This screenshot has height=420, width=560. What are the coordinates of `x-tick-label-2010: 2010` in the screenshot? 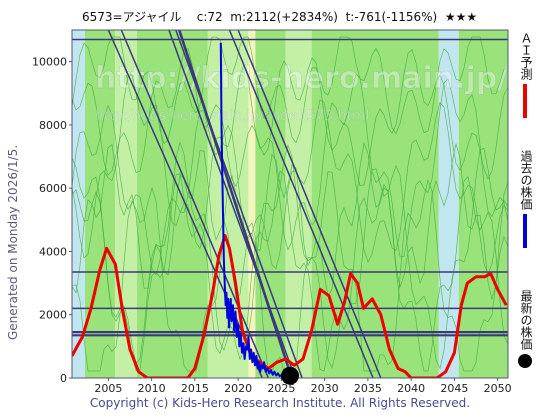 It's located at (152, 388).